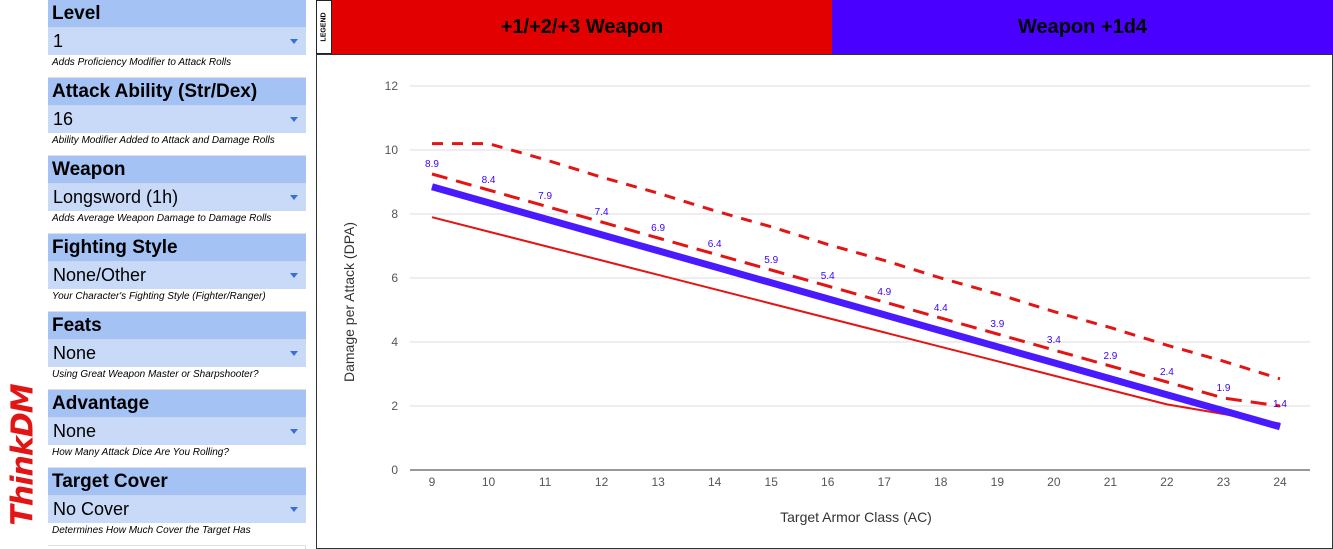  I want to click on logo-text: ThinkDM, so click(23, 455).